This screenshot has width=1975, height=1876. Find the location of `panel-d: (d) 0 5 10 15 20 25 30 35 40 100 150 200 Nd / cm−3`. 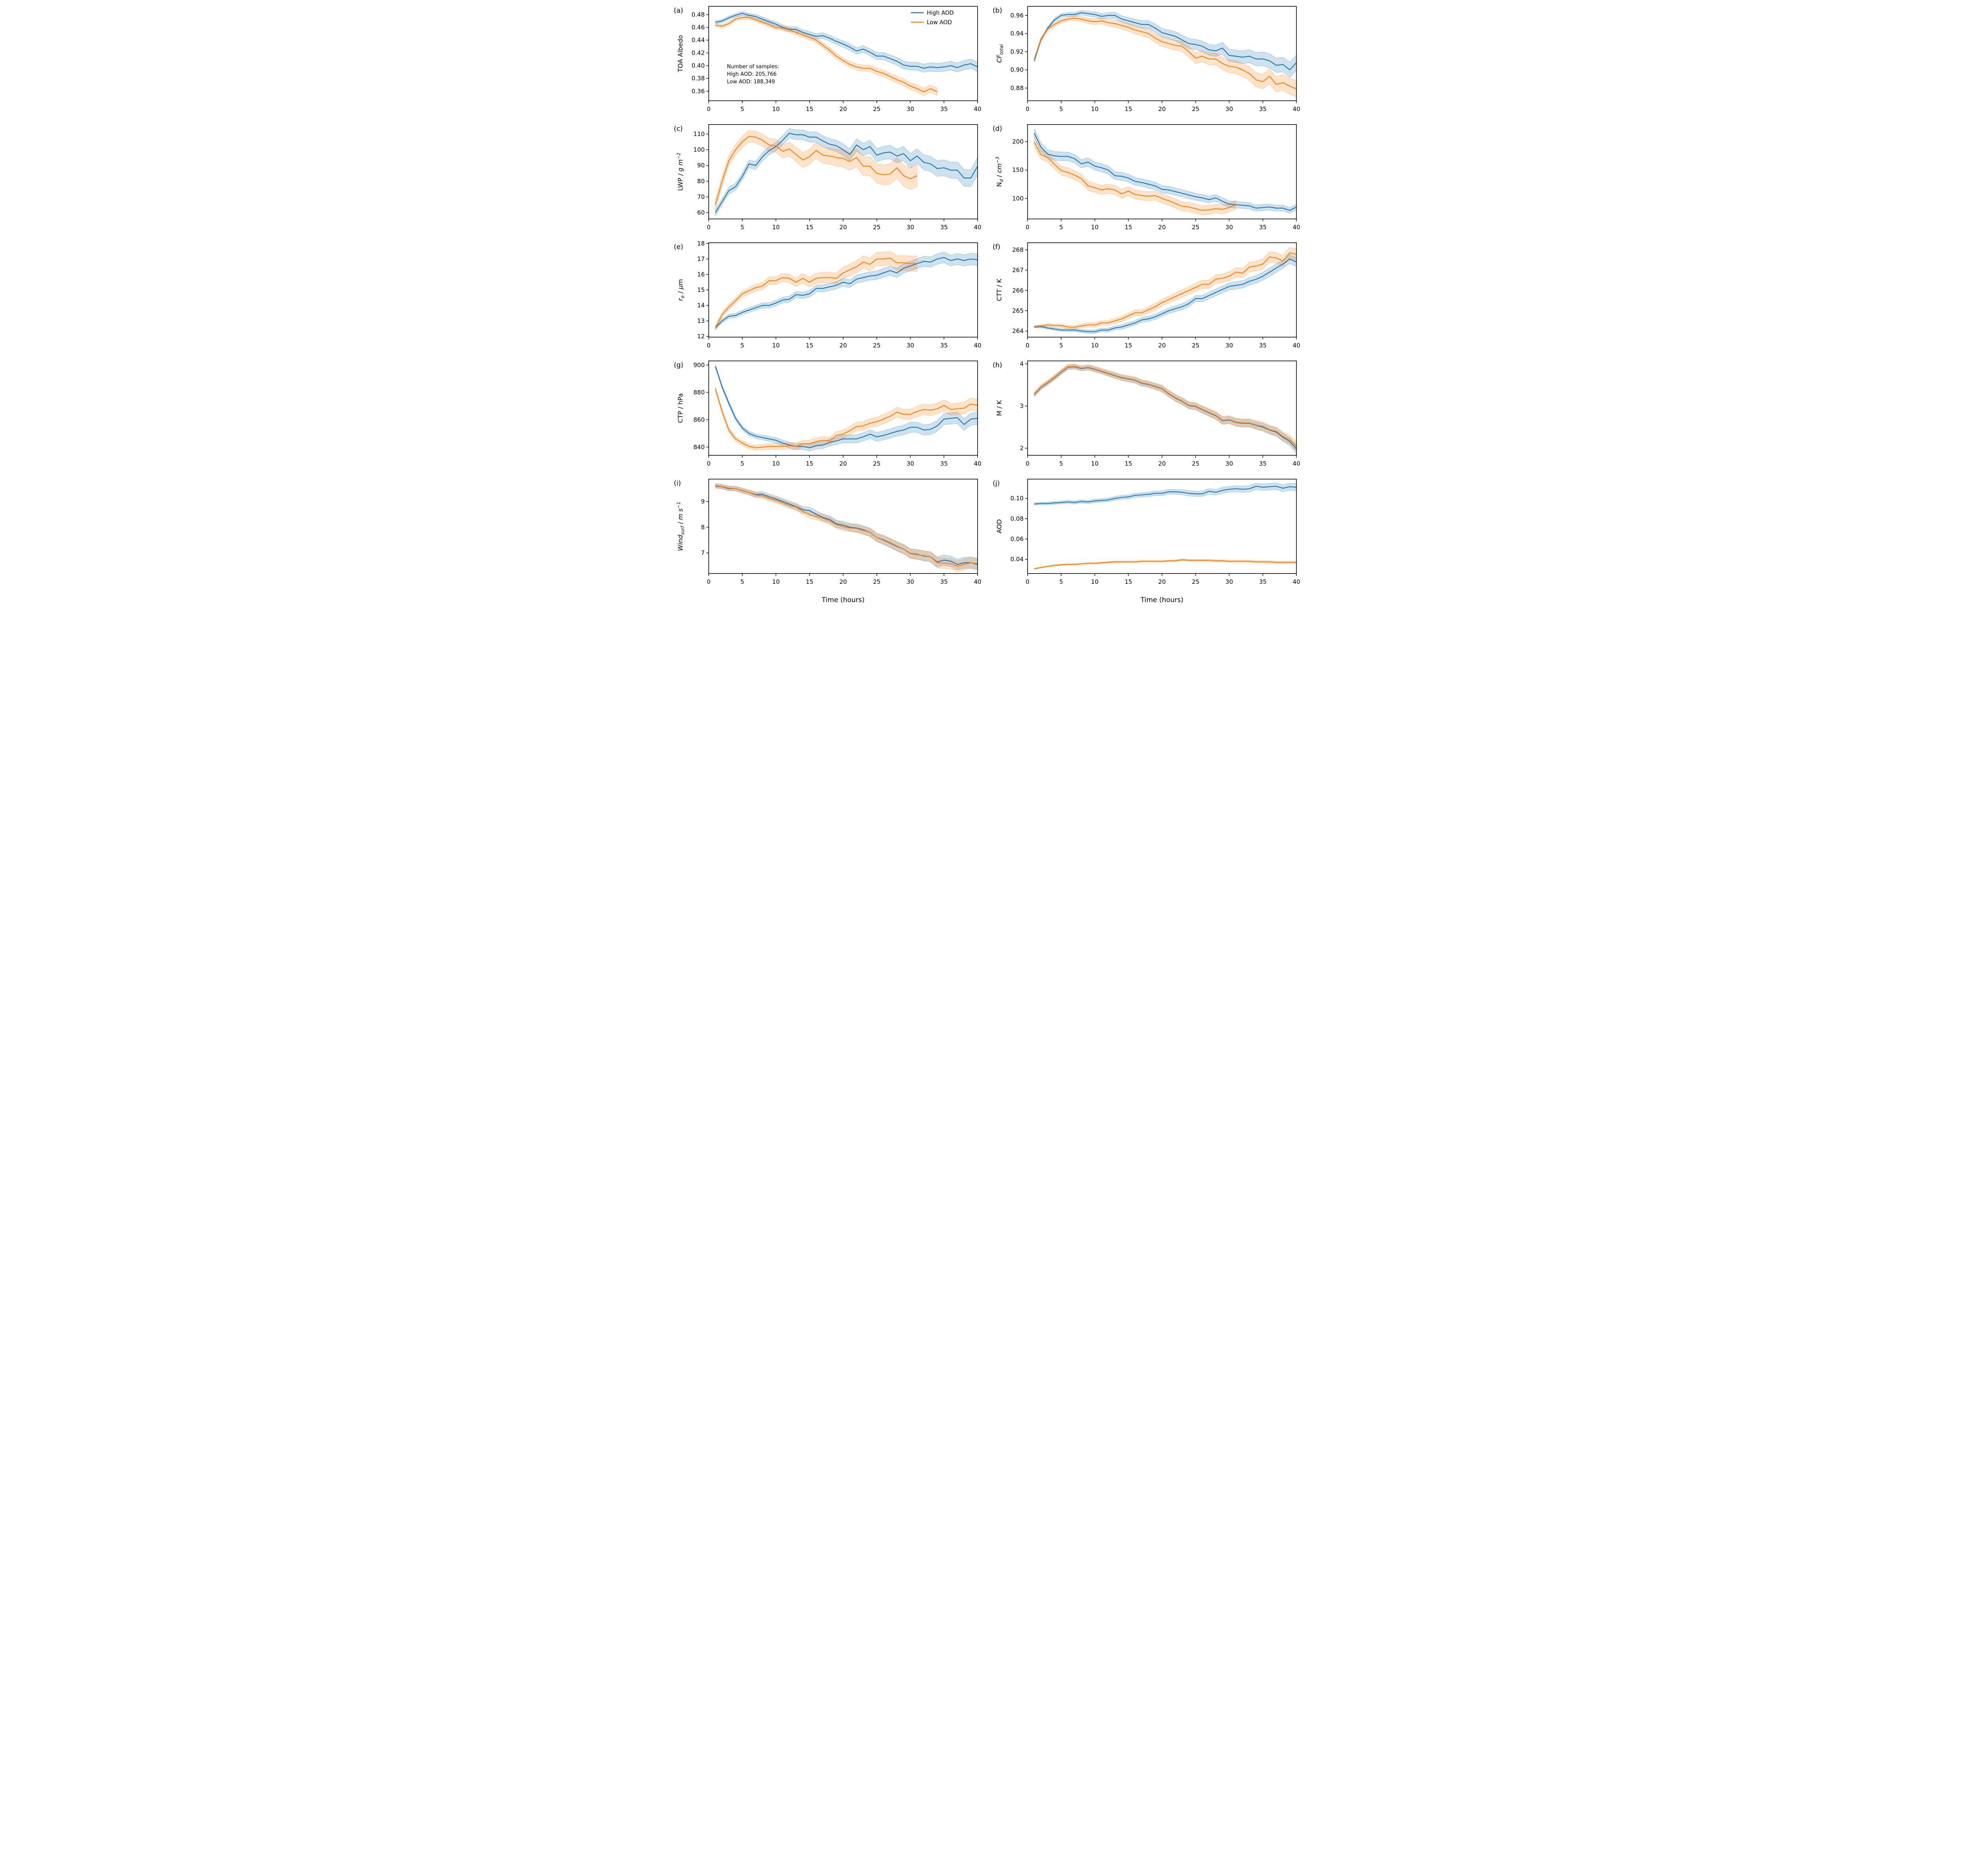

panel-d: (d) 0 5 10 15 20 25 30 35 40 100 150 200 Nd / cm−3 is located at coordinates (1146, 177).